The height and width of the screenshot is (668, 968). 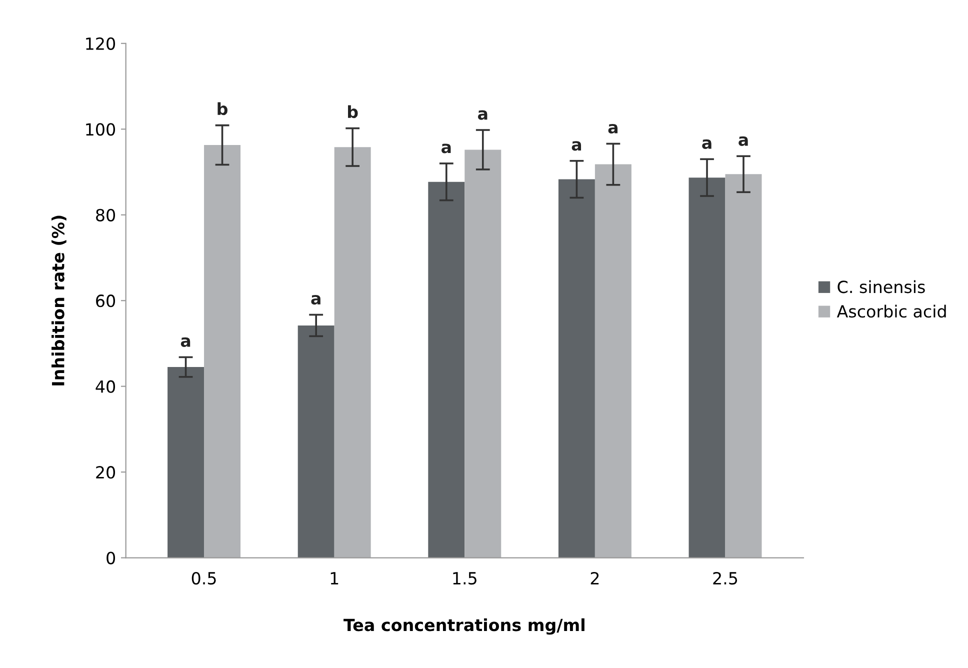 What do you see at coordinates (891, 311) in the screenshot?
I see `legend-label: Ascorbic acid` at bounding box center [891, 311].